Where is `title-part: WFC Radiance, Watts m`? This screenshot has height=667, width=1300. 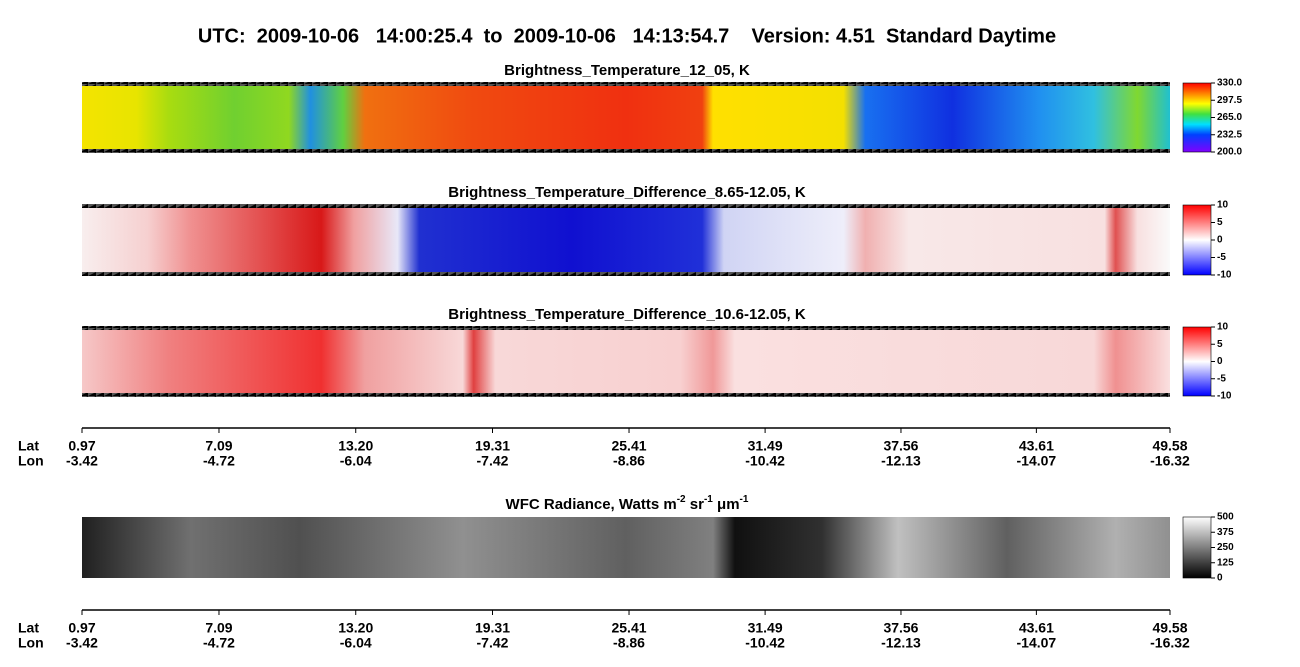
title-part: WFC Radiance, Watts m is located at coordinates (591, 504).